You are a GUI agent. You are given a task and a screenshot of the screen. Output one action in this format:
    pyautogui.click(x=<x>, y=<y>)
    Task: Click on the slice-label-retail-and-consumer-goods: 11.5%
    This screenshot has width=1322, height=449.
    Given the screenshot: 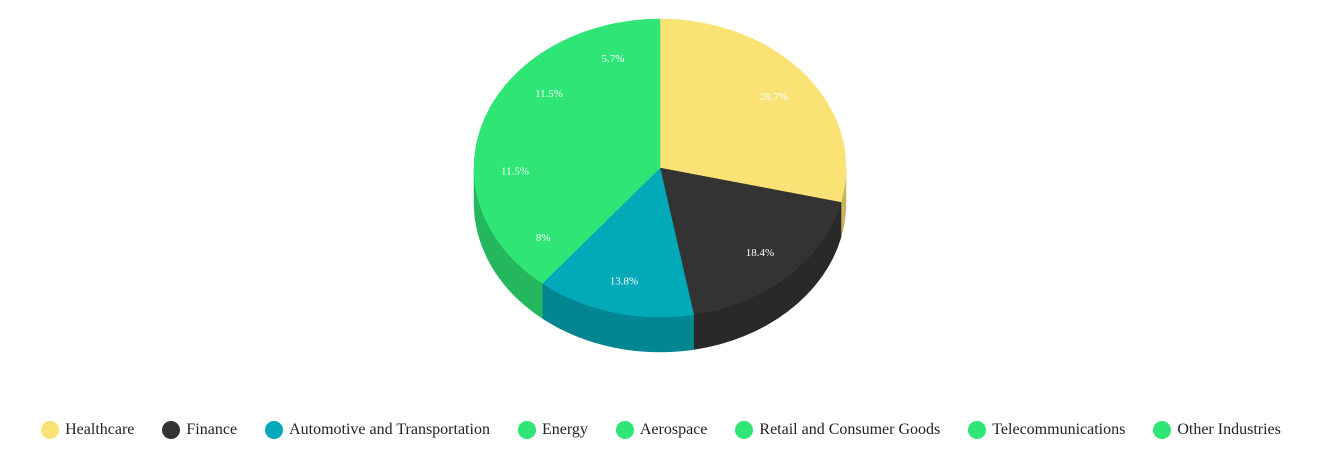 What is the action you would take?
    pyautogui.click(x=549, y=94)
    